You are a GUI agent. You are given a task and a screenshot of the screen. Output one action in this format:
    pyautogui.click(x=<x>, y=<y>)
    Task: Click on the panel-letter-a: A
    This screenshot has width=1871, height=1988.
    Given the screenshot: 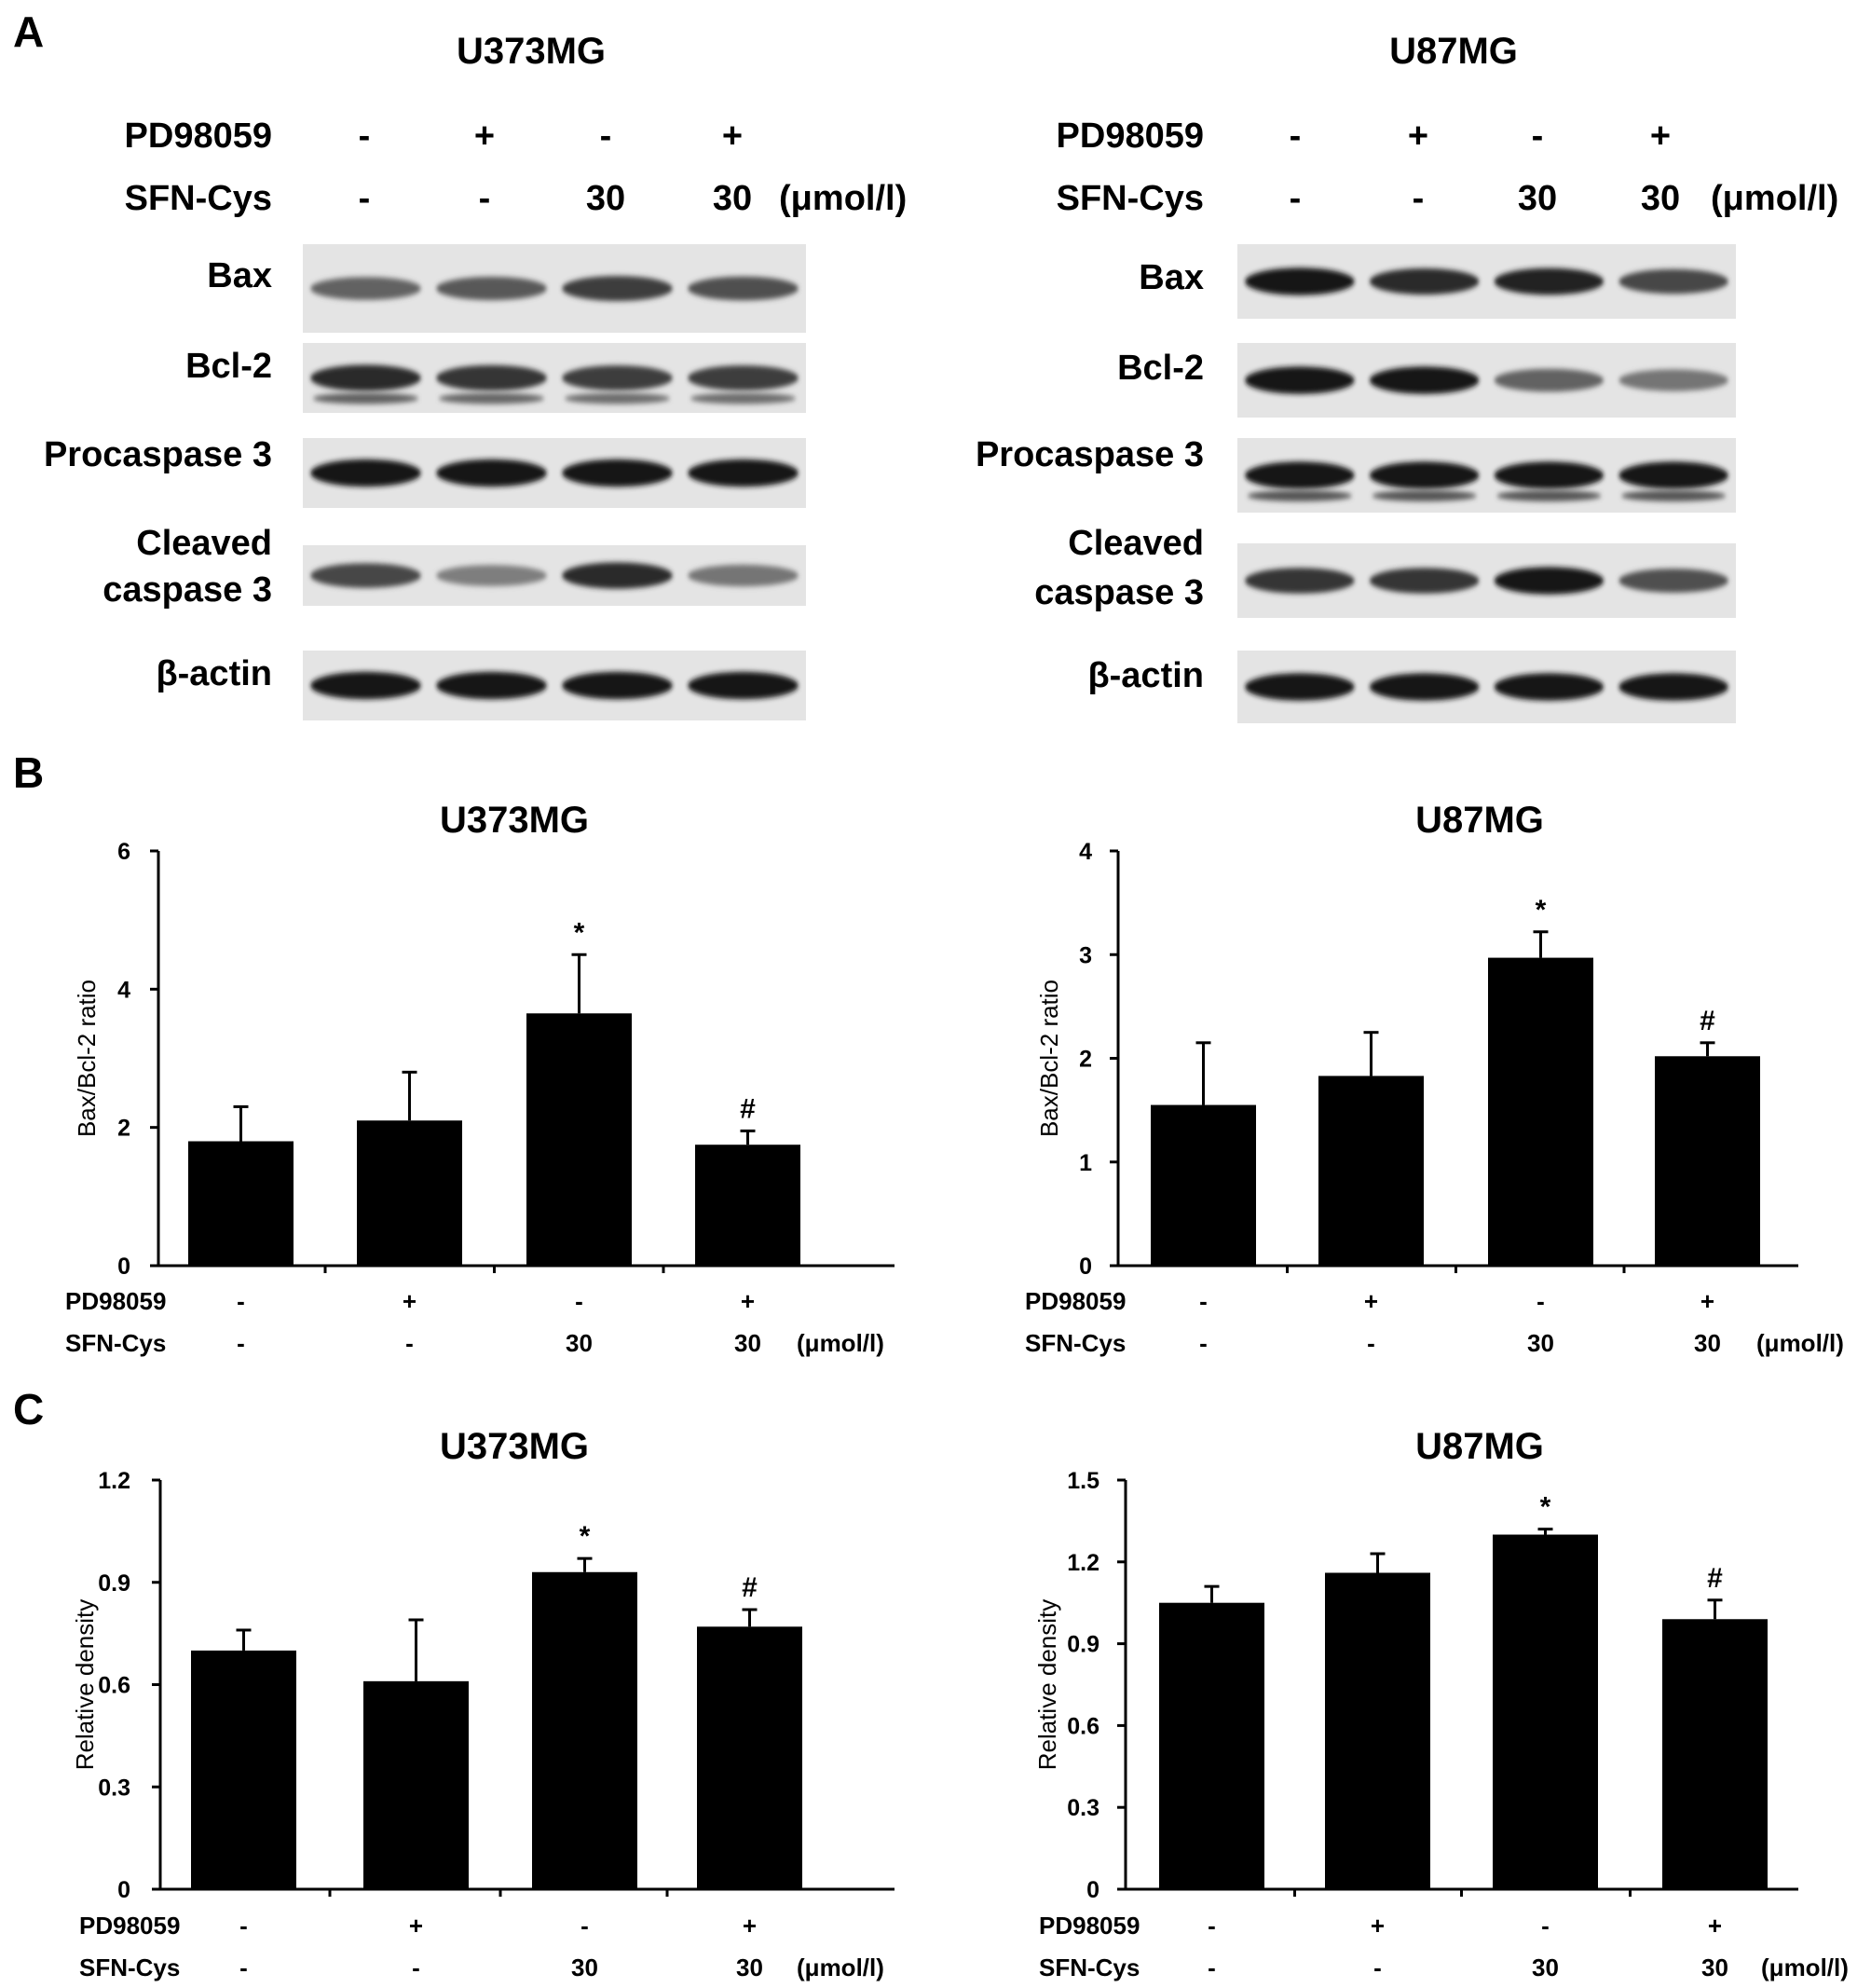 What is the action you would take?
    pyautogui.click(x=28, y=31)
    